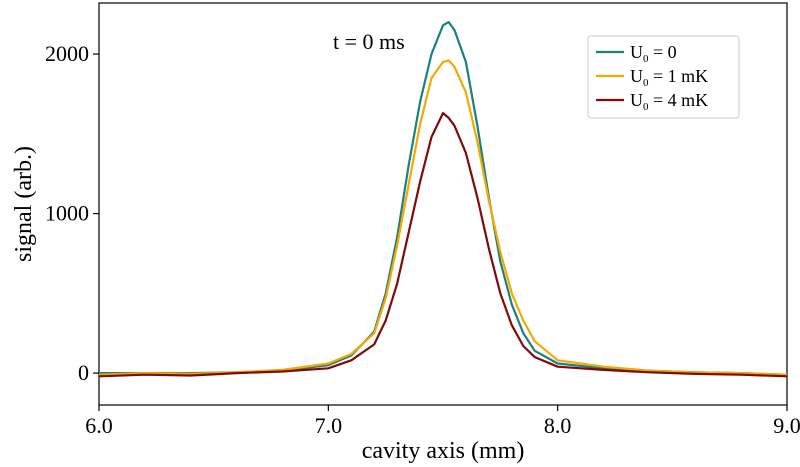 The width and height of the screenshot is (800, 467). I want to click on legend-entry-label: U0 = 4 mK, so click(669, 101).